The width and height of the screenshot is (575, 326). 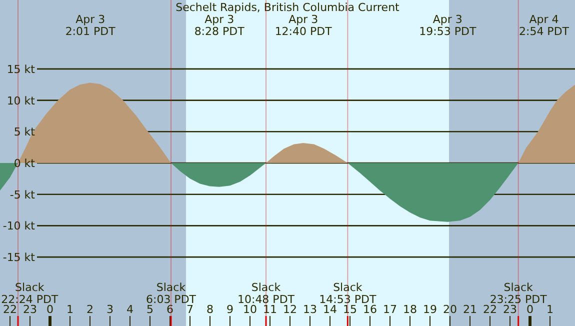 What do you see at coordinates (447, 25) in the screenshot?
I see `x2-tick-label: Apr 3 19:53 PDT` at bounding box center [447, 25].